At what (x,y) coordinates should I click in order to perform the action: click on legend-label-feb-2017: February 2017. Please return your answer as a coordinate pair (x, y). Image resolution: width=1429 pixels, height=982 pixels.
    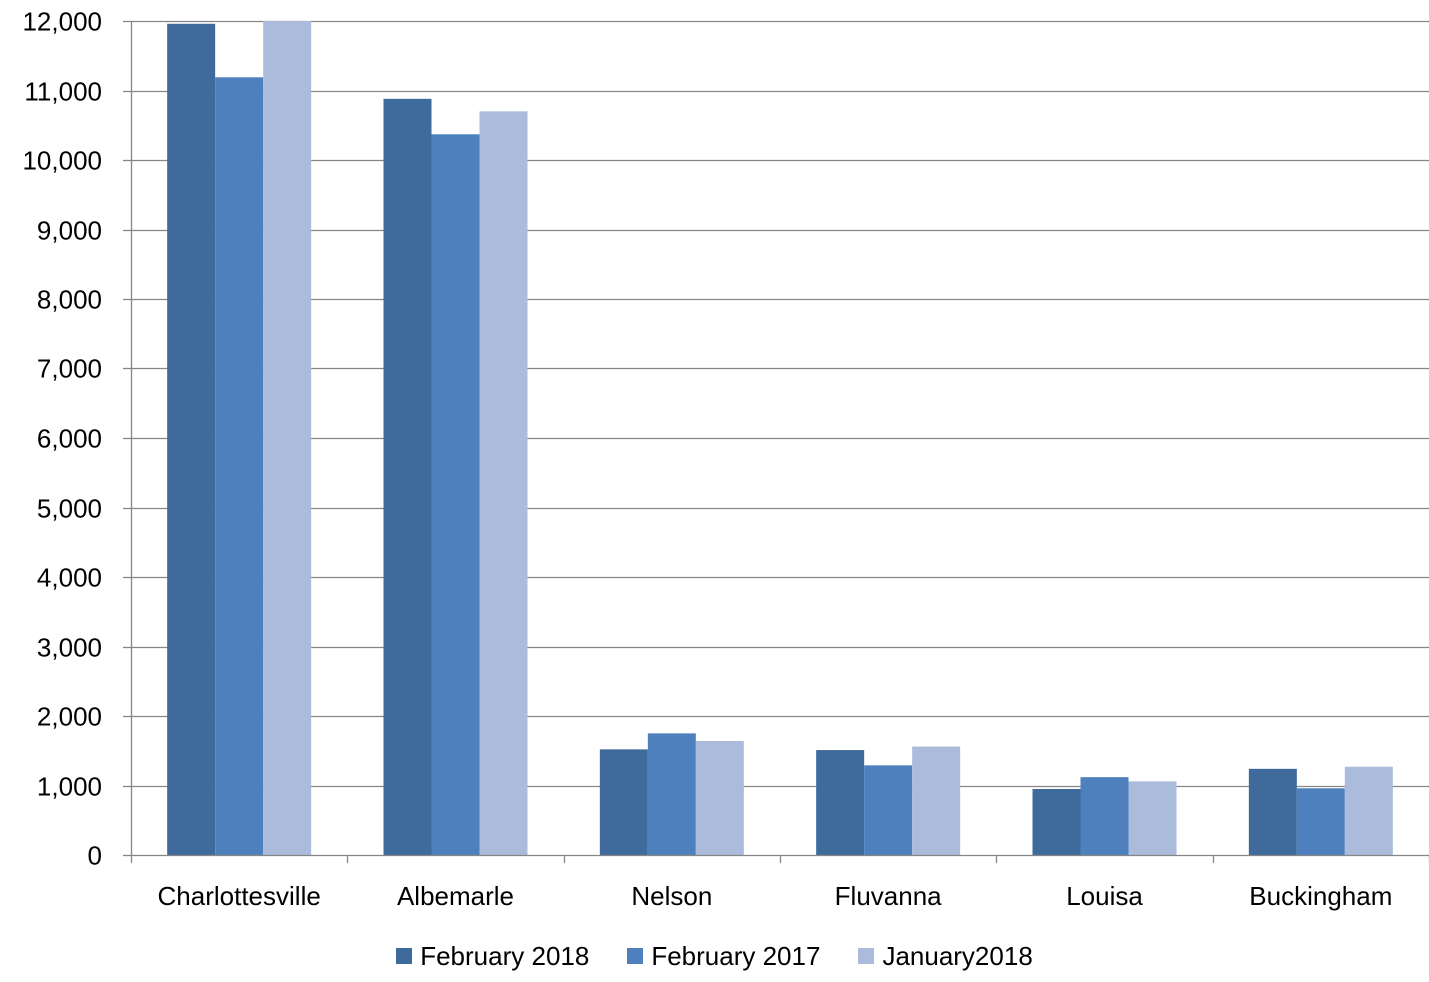
    Looking at the image, I should click on (736, 955).